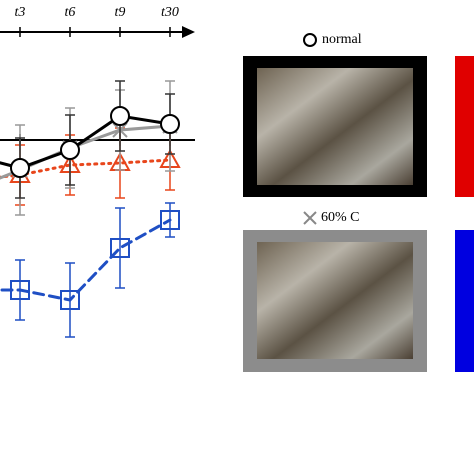  What do you see at coordinates (335, 126) in the screenshot?
I see `image-normal` at bounding box center [335, 126].